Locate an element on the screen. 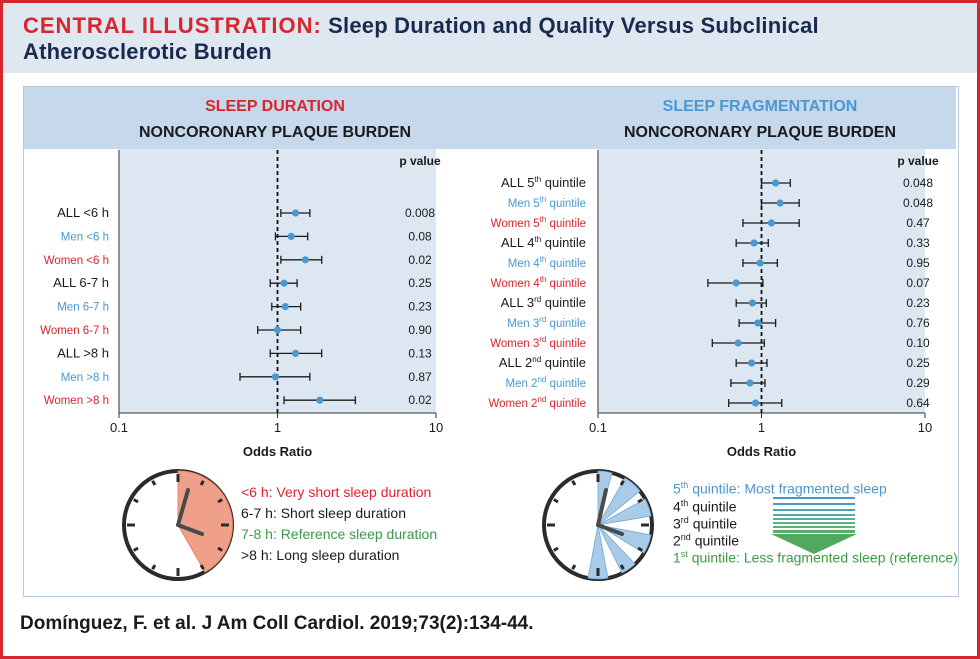 This screenshot has width=980, height=659. p-value: 0.008 is located at coordinates (420, 213).